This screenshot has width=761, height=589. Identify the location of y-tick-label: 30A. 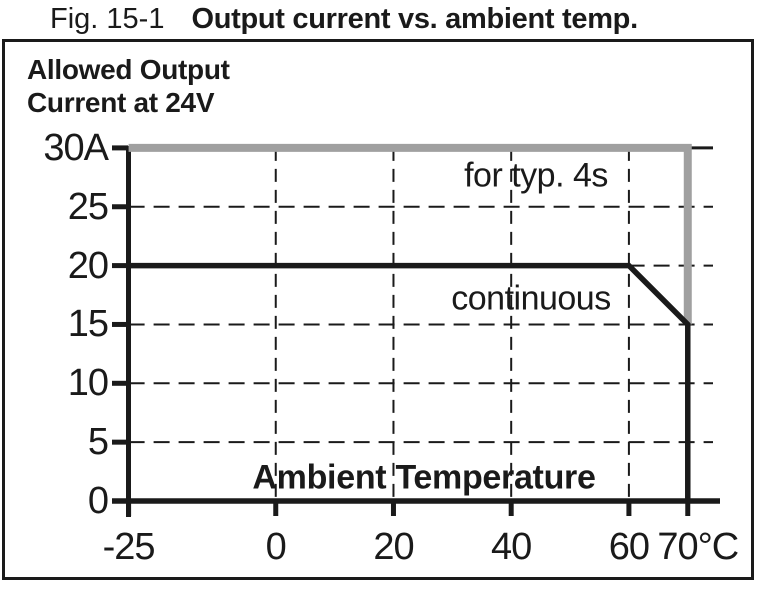
(76, 147).